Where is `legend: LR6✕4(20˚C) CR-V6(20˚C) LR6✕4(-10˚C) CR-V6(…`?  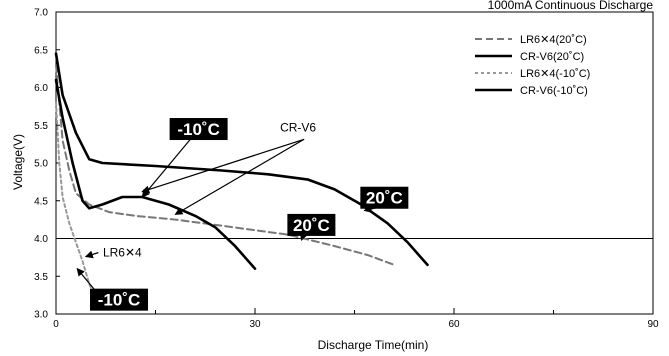 legend: LR6✕4(20˚C) CR-V6(20˚C) LR6✕4(-10˚C) CR-V6(… is located at coordinates (532, 65).